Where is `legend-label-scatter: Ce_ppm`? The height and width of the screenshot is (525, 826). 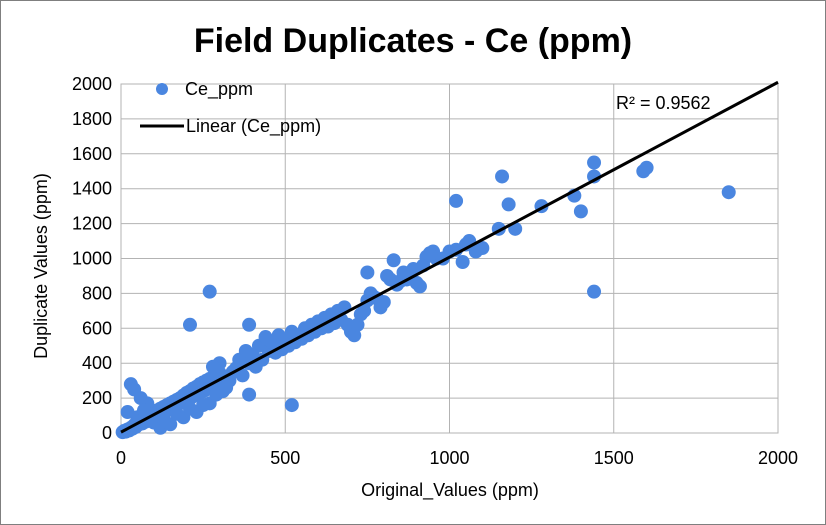
legend-label-scatter: Ce_ppm is located at coordinates (219, 89).